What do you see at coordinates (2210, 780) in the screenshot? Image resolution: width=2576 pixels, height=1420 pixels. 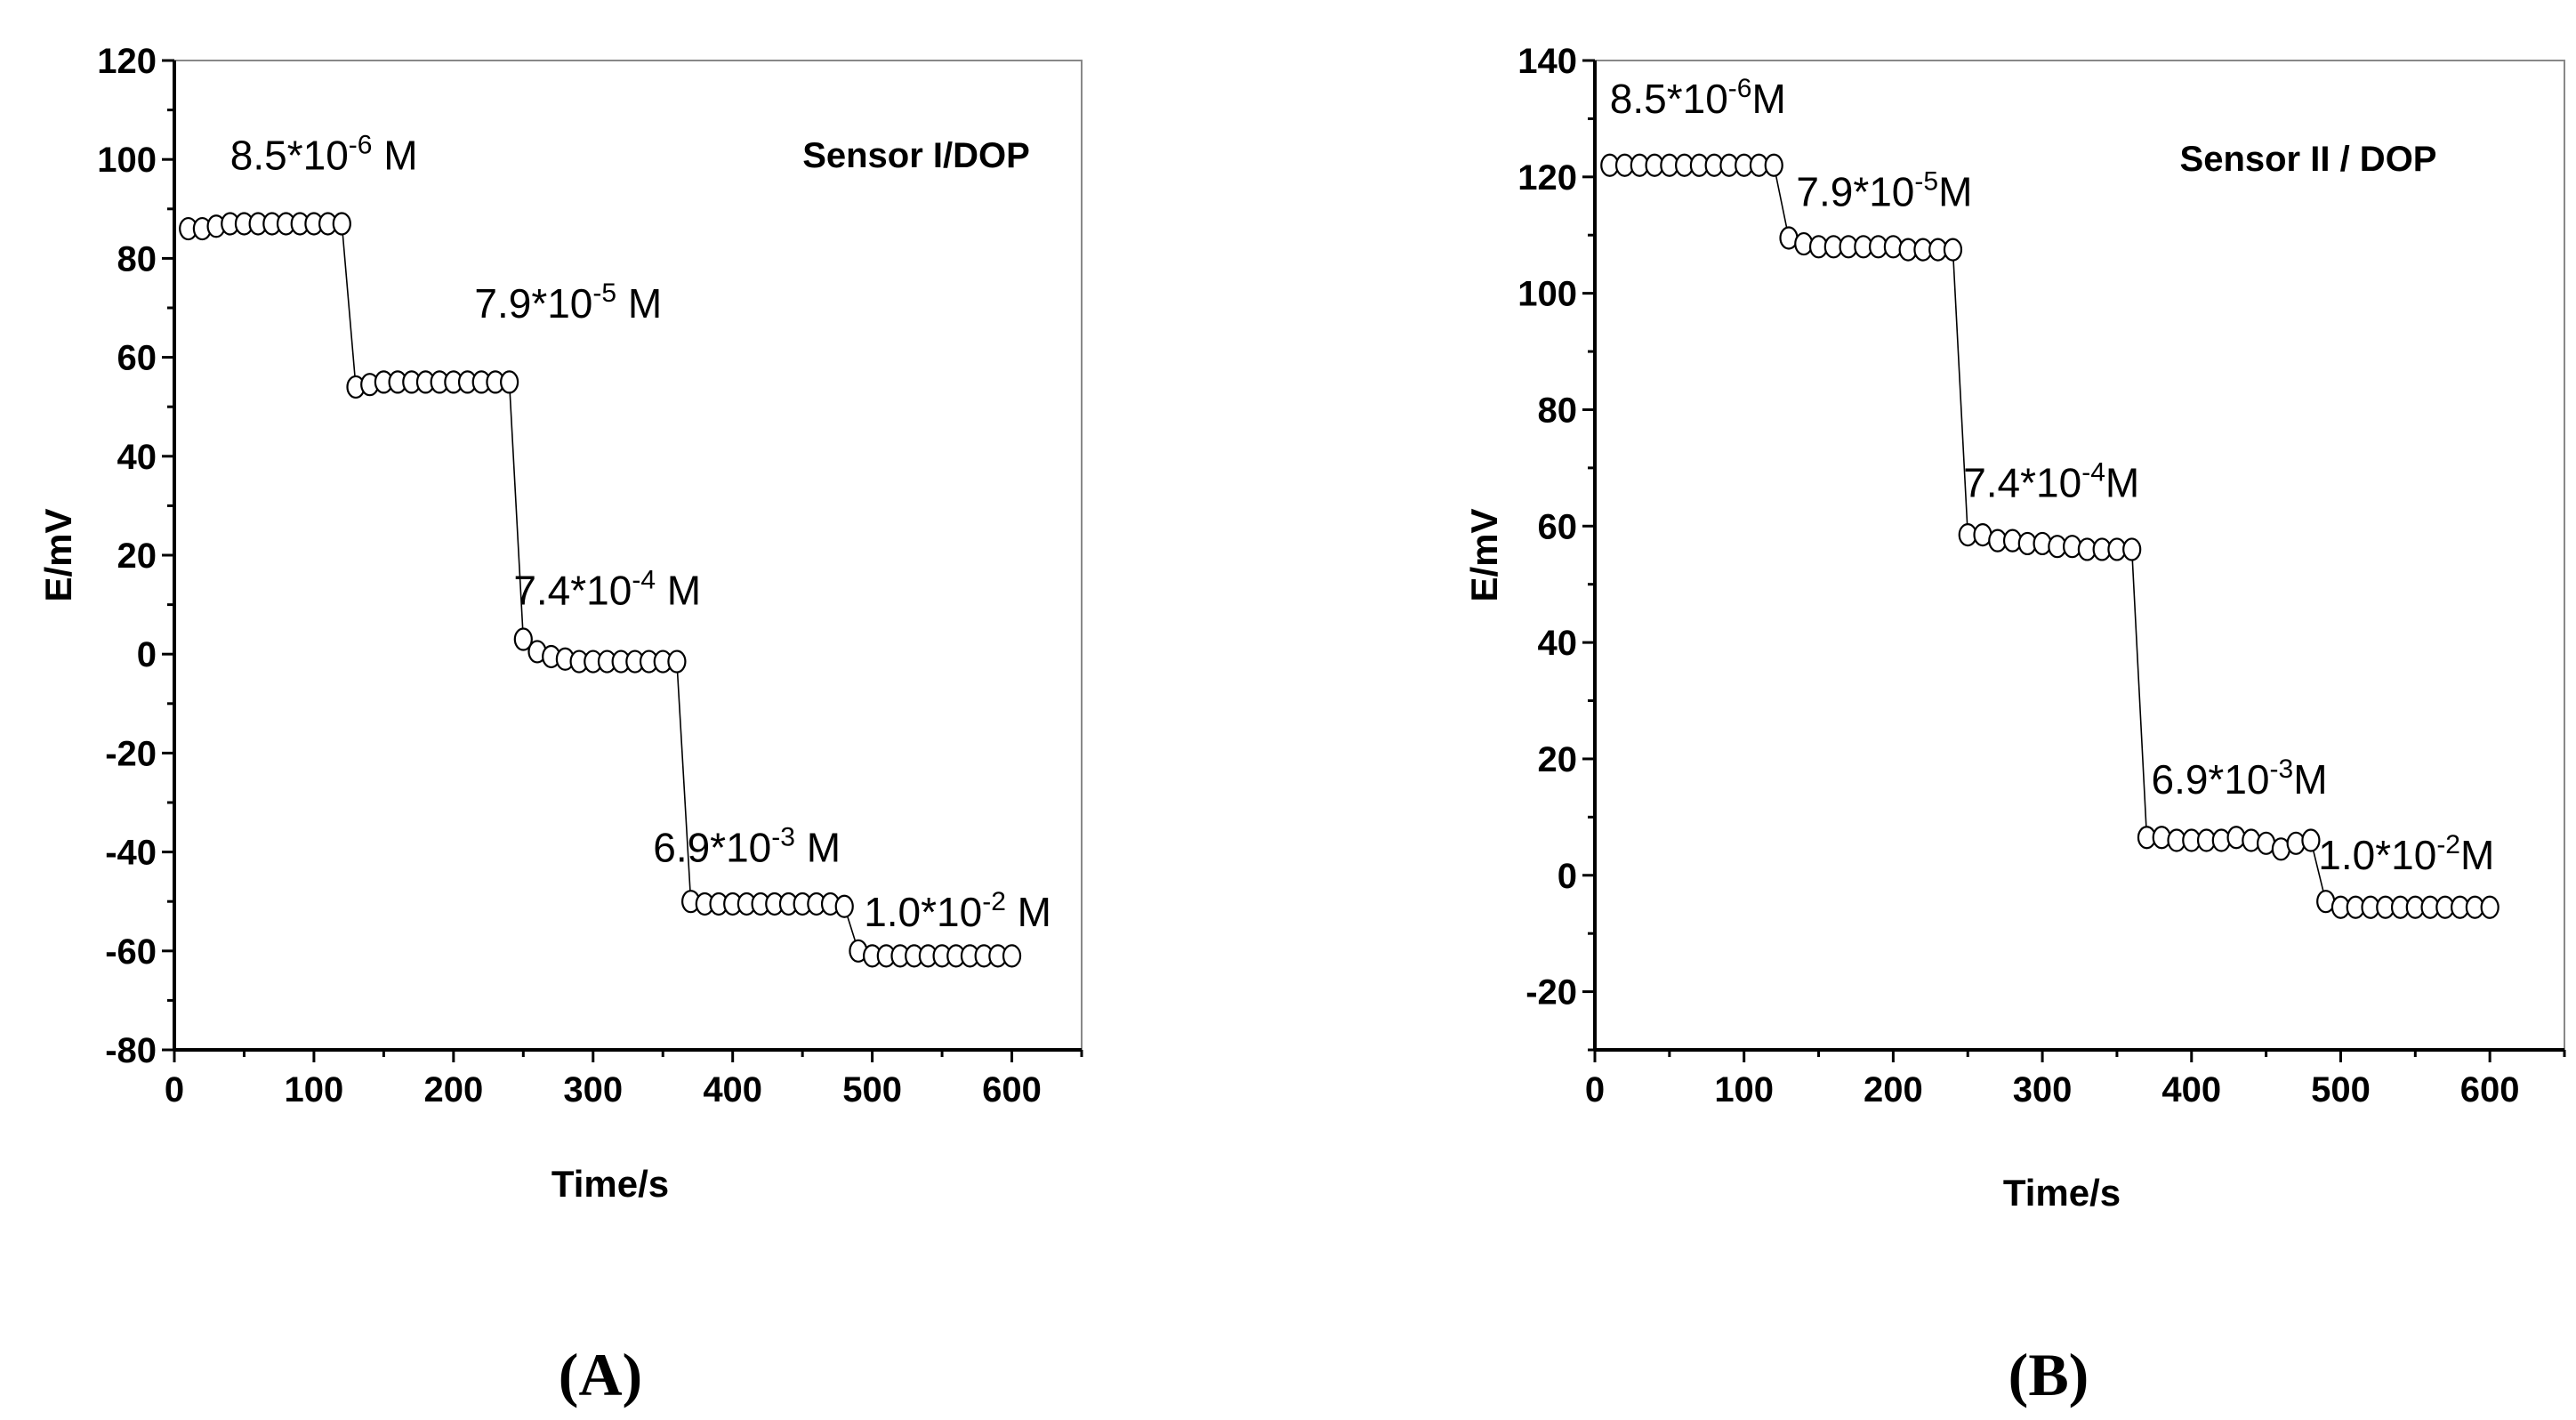 I see `chart-b-concentration-base: 6.9*10` at bounding box center [2210, 780].